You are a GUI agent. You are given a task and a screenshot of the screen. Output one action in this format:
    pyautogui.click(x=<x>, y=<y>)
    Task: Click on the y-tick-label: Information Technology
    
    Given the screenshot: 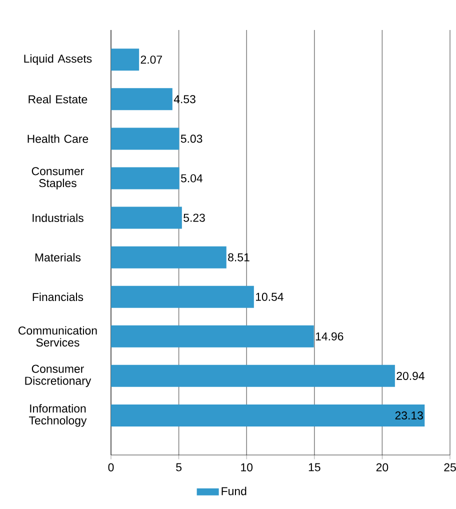 What is the action you would take?
    pyautogui.click(x=57, y=415)
    